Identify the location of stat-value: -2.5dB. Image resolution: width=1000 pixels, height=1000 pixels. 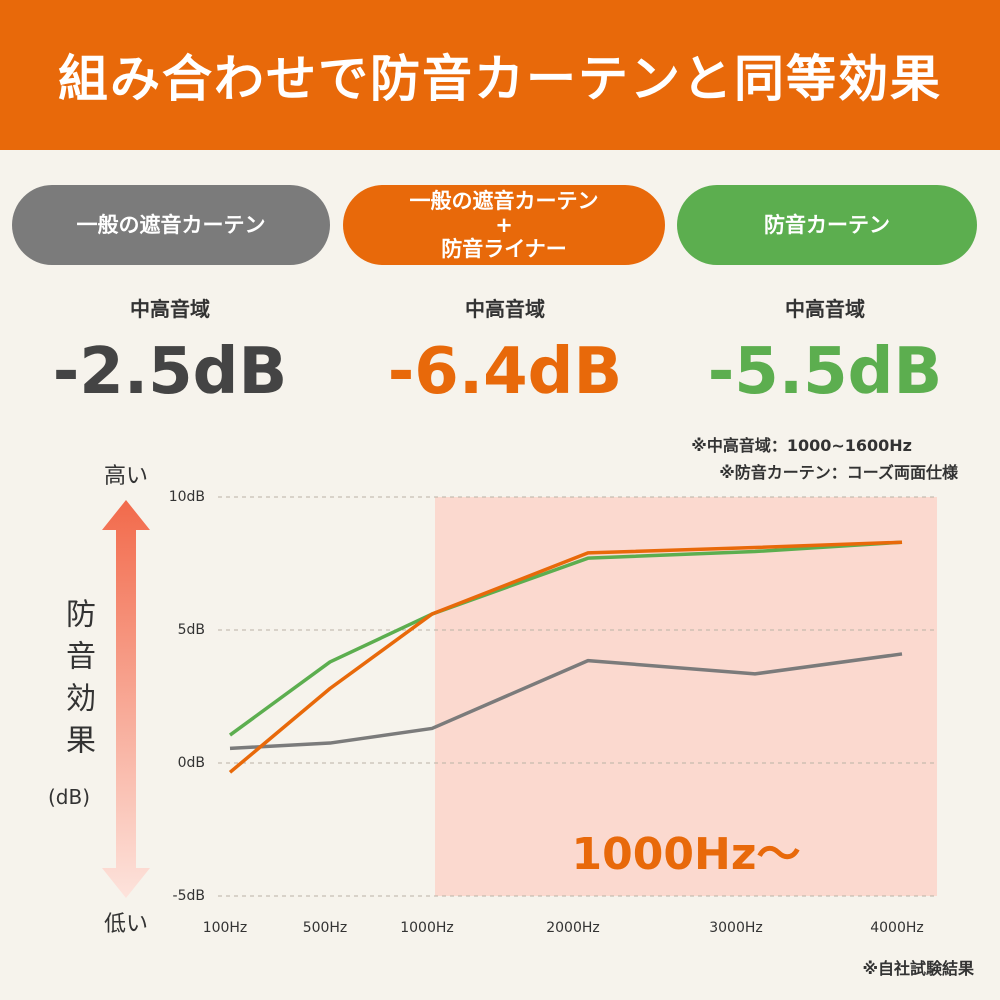
(170, 372).